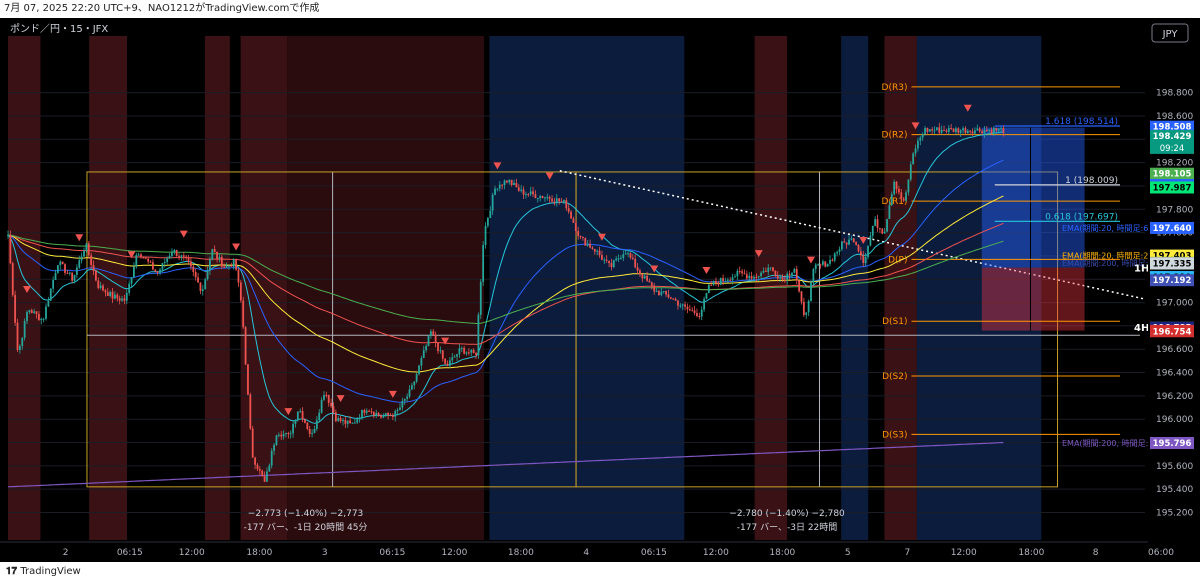 The image size is (1200, 582). I want to click on price-tag-label: 197.192, so click(1172, 281).